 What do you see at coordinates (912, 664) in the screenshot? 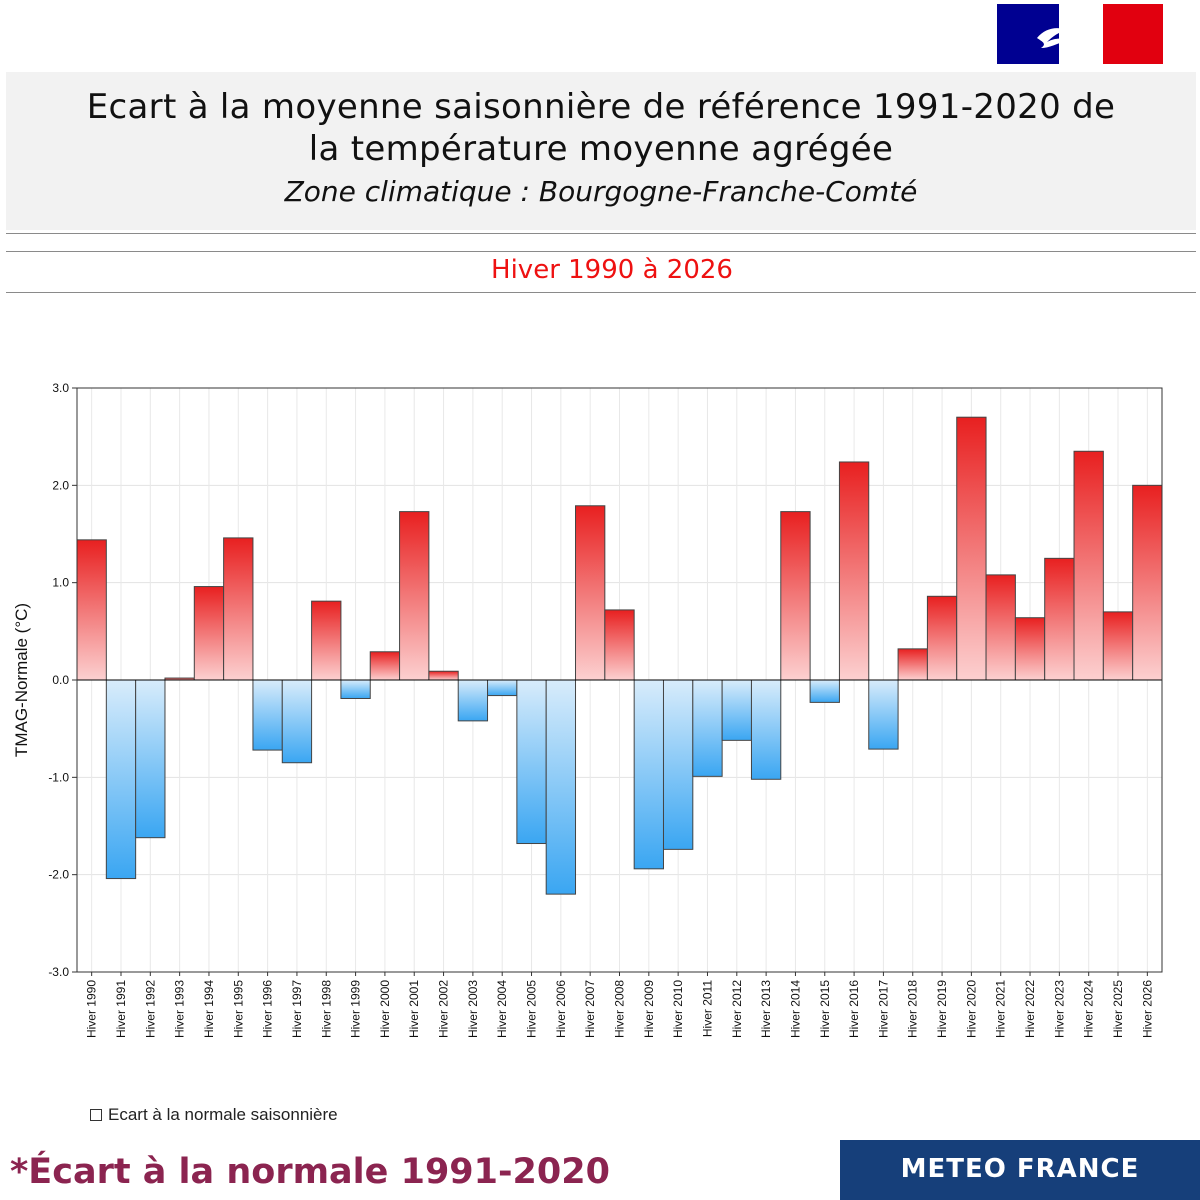
I see `bar-hiver-2018` at bounding box center [912, 664].